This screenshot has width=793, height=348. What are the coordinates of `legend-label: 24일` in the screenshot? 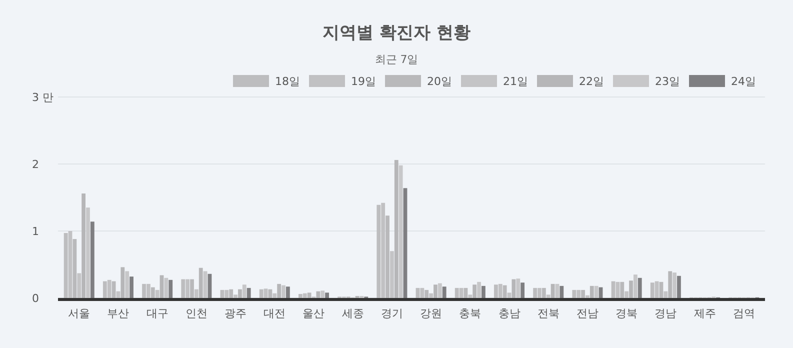 It's located at (743, 81).